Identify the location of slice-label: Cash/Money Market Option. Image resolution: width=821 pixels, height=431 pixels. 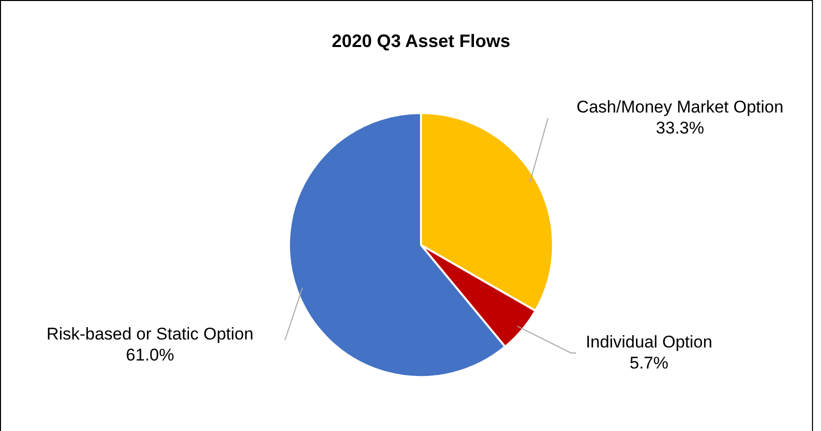
(680, 107).